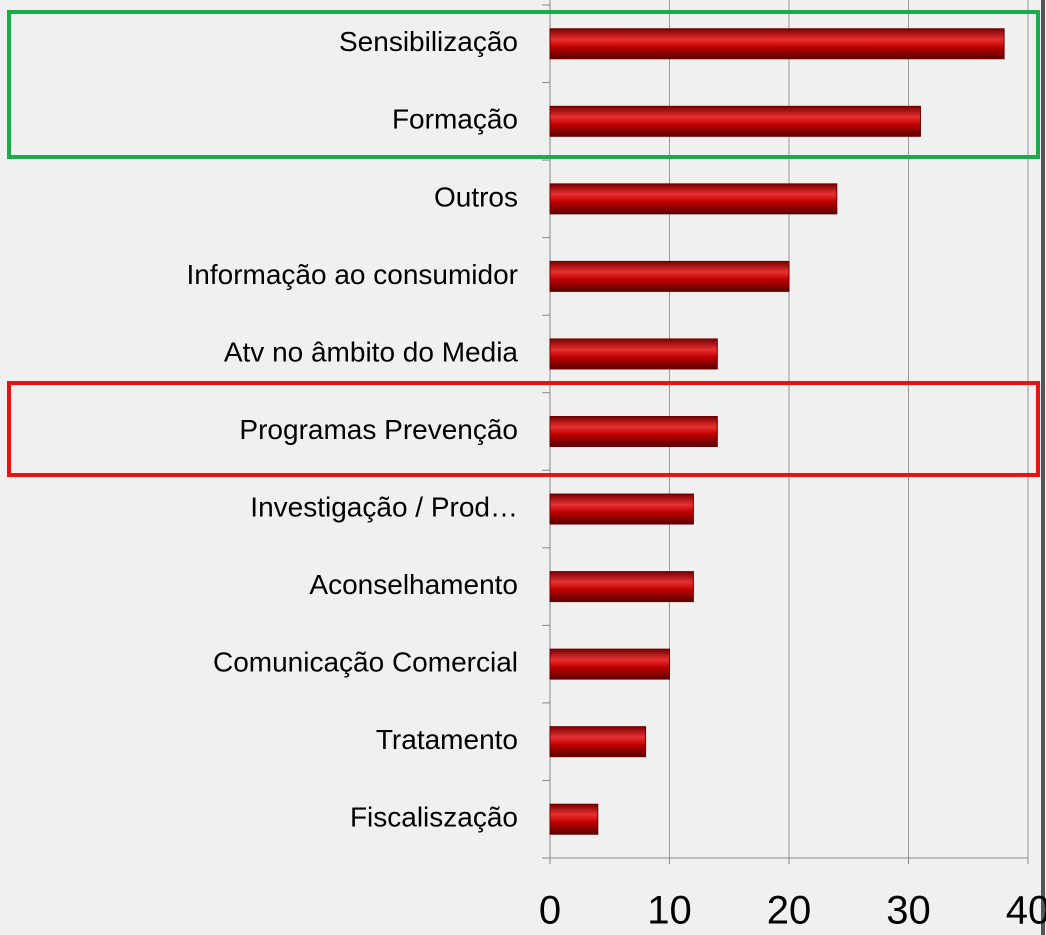  I want to click on y-tick-label: Tratamento, so click(447, 739).